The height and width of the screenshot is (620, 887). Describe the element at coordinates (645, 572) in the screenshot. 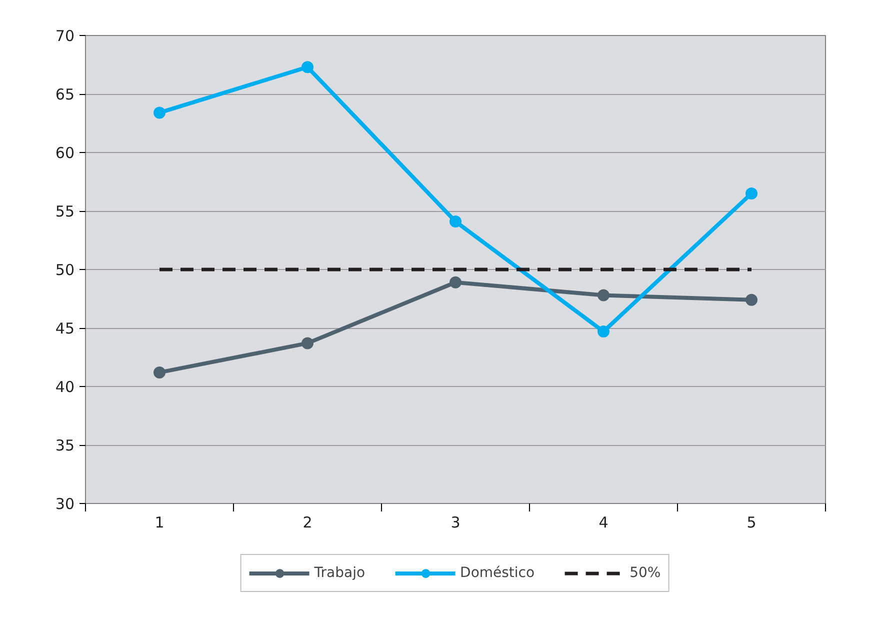

I see `legend-label: 50%` at that location.